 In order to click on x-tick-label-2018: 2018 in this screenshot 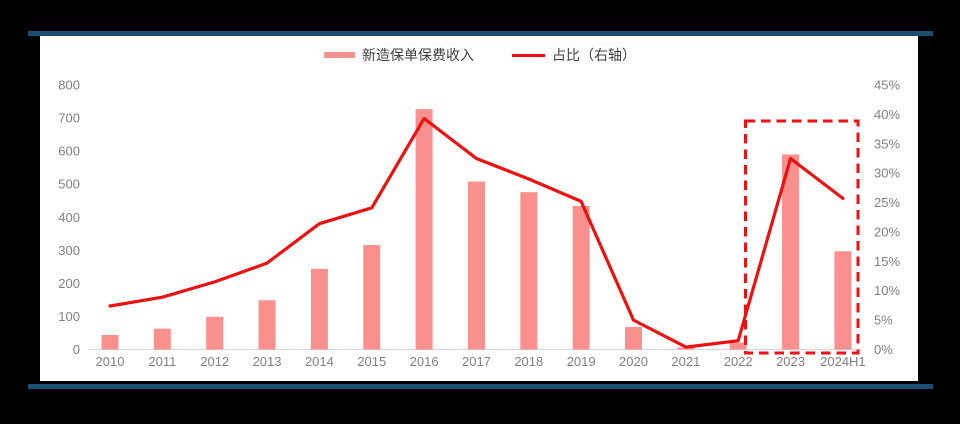, I will do `click(528, 361)`.